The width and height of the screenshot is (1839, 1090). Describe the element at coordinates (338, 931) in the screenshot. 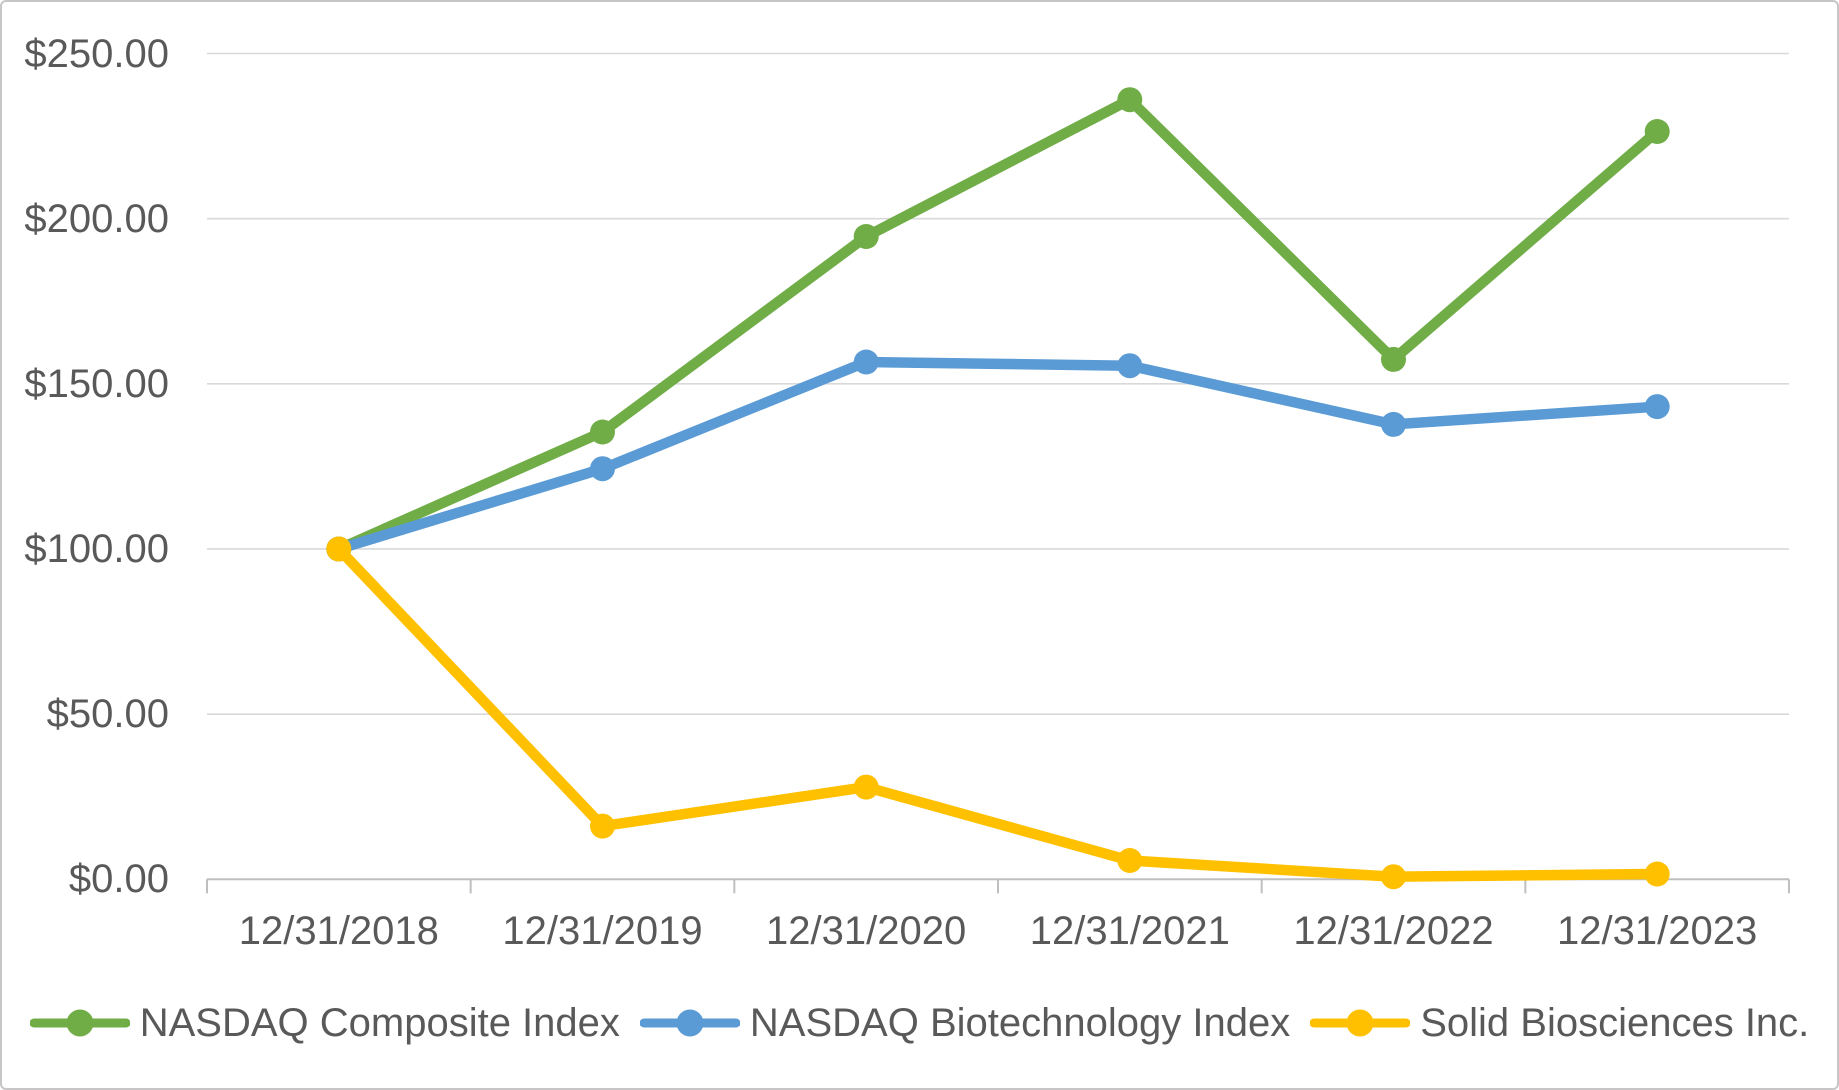

I see `x-axis-tick-label: 12/31/2018` at that location.